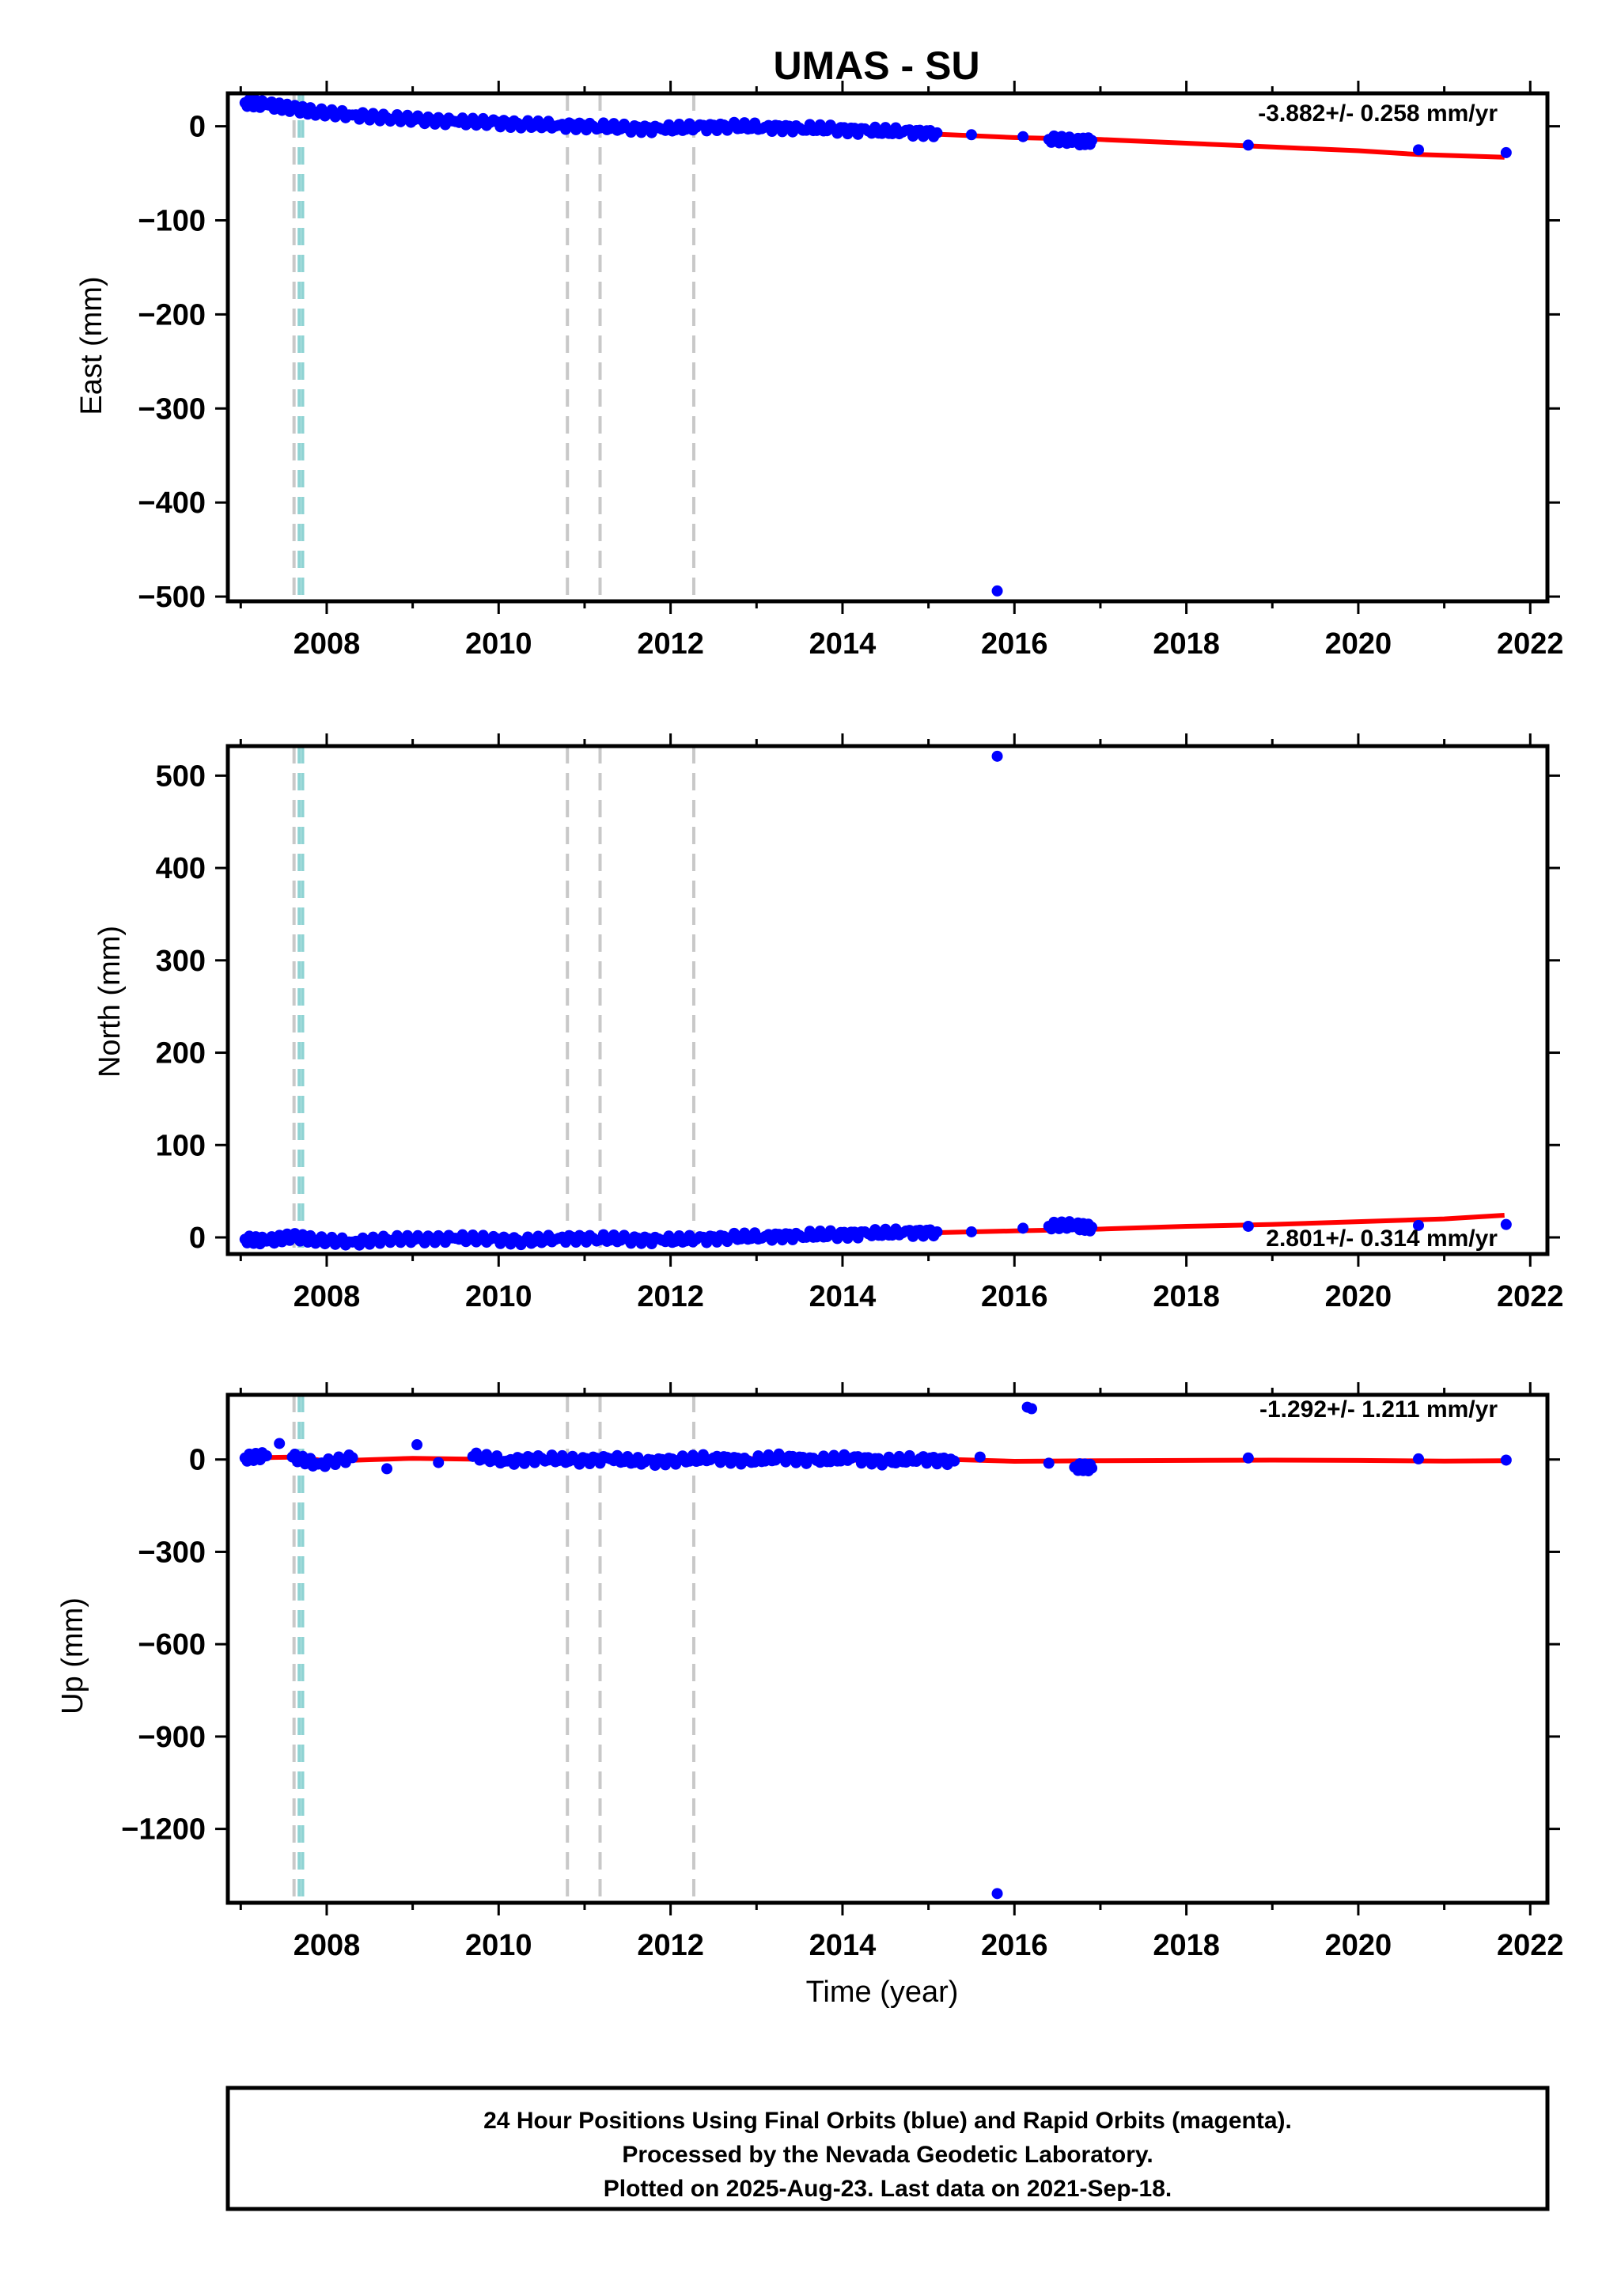  What do you see at coordinates (172, 222) in the screenshot?
I see `y-tick-label: −100` at bounding box center [172, 222].